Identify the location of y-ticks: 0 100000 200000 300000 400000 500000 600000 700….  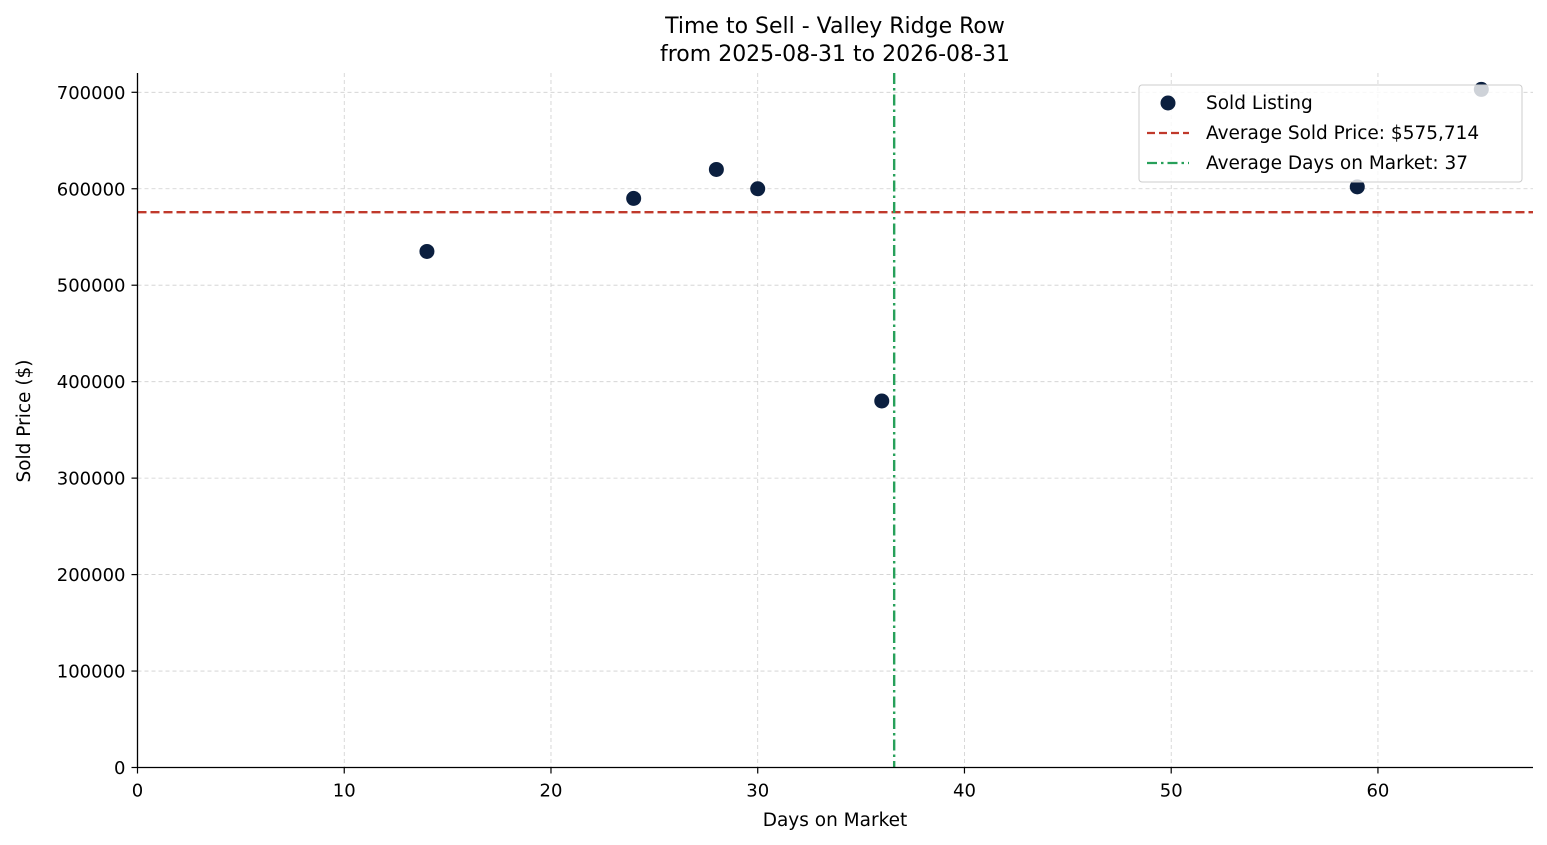
(97, 431).